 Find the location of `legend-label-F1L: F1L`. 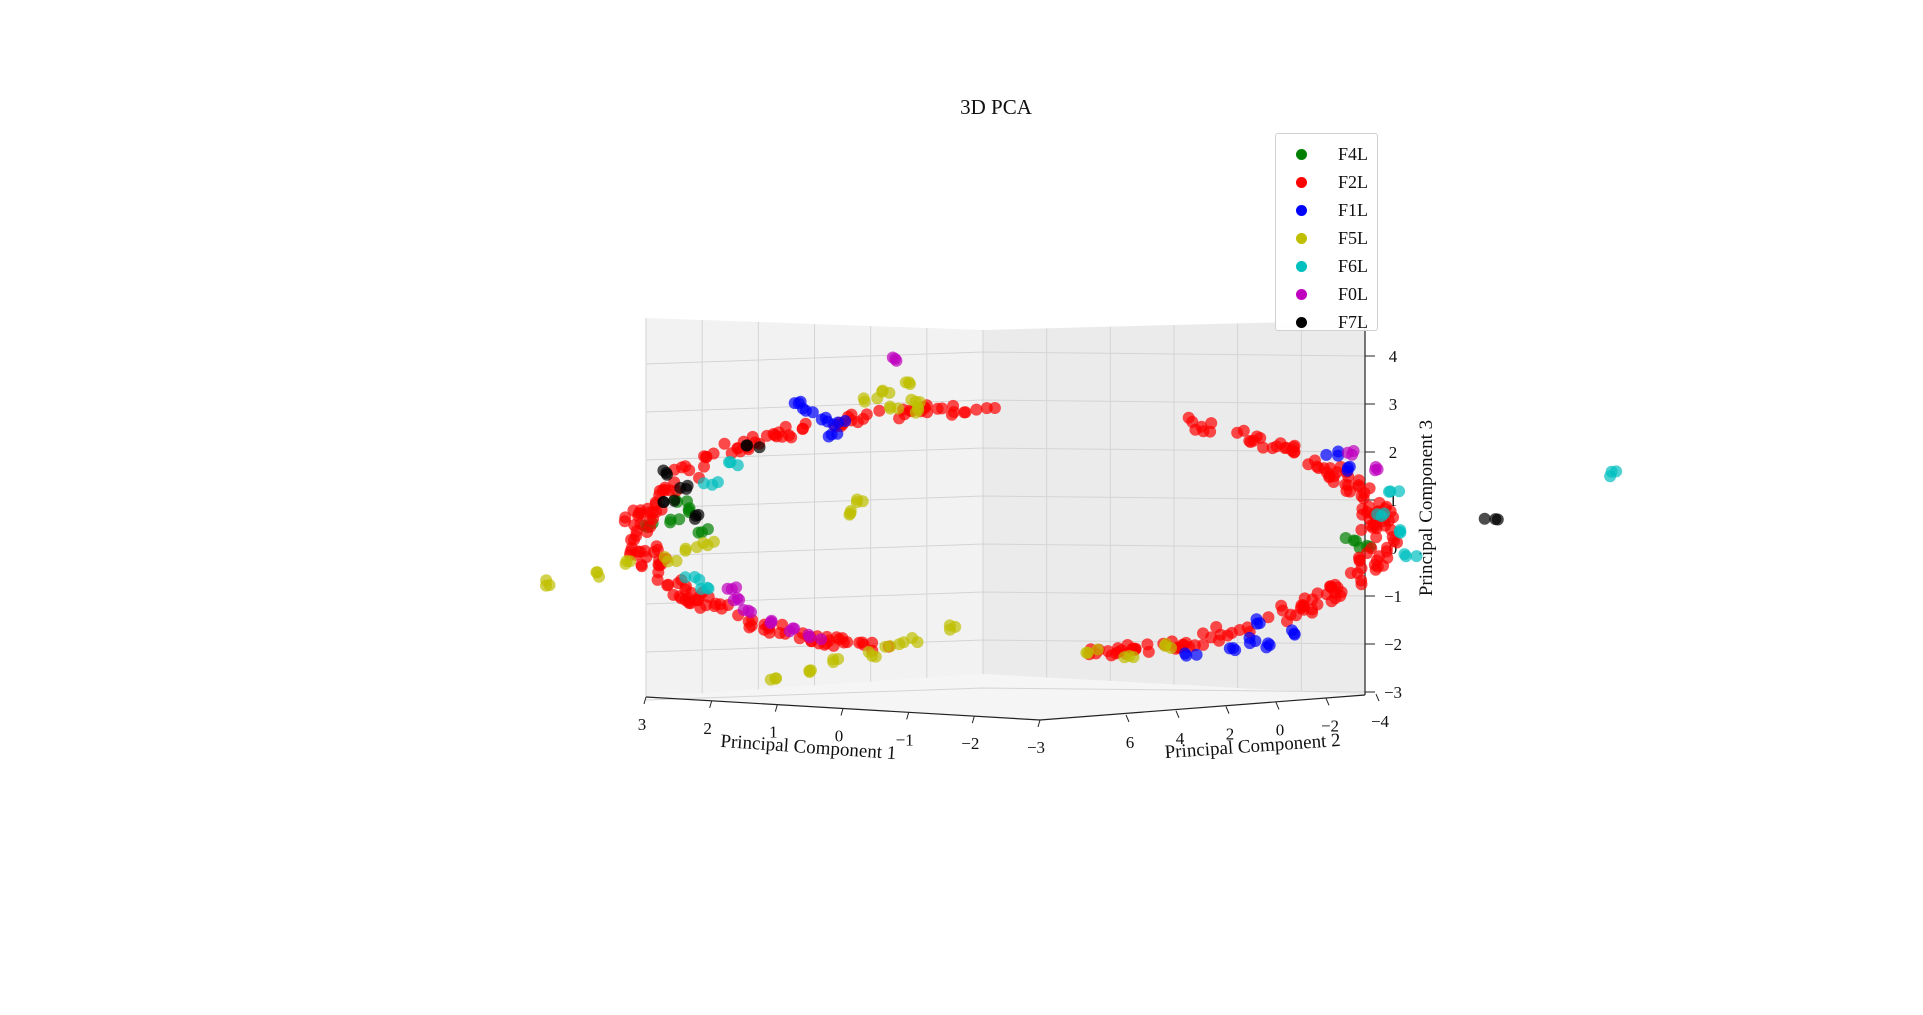

legend-label-F1L: F1L is located at coordinates (1353, 210).